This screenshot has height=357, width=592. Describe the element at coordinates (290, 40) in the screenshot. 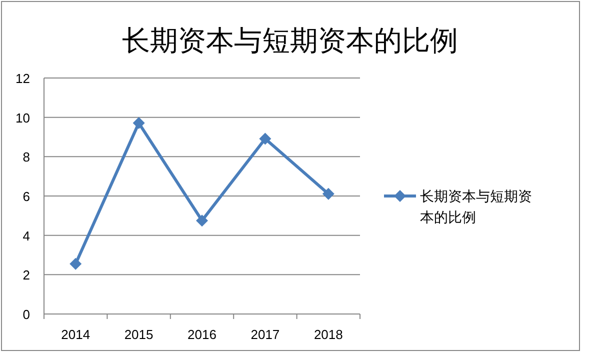

I see `title: 长期资本与短期资本的比例` at that location.